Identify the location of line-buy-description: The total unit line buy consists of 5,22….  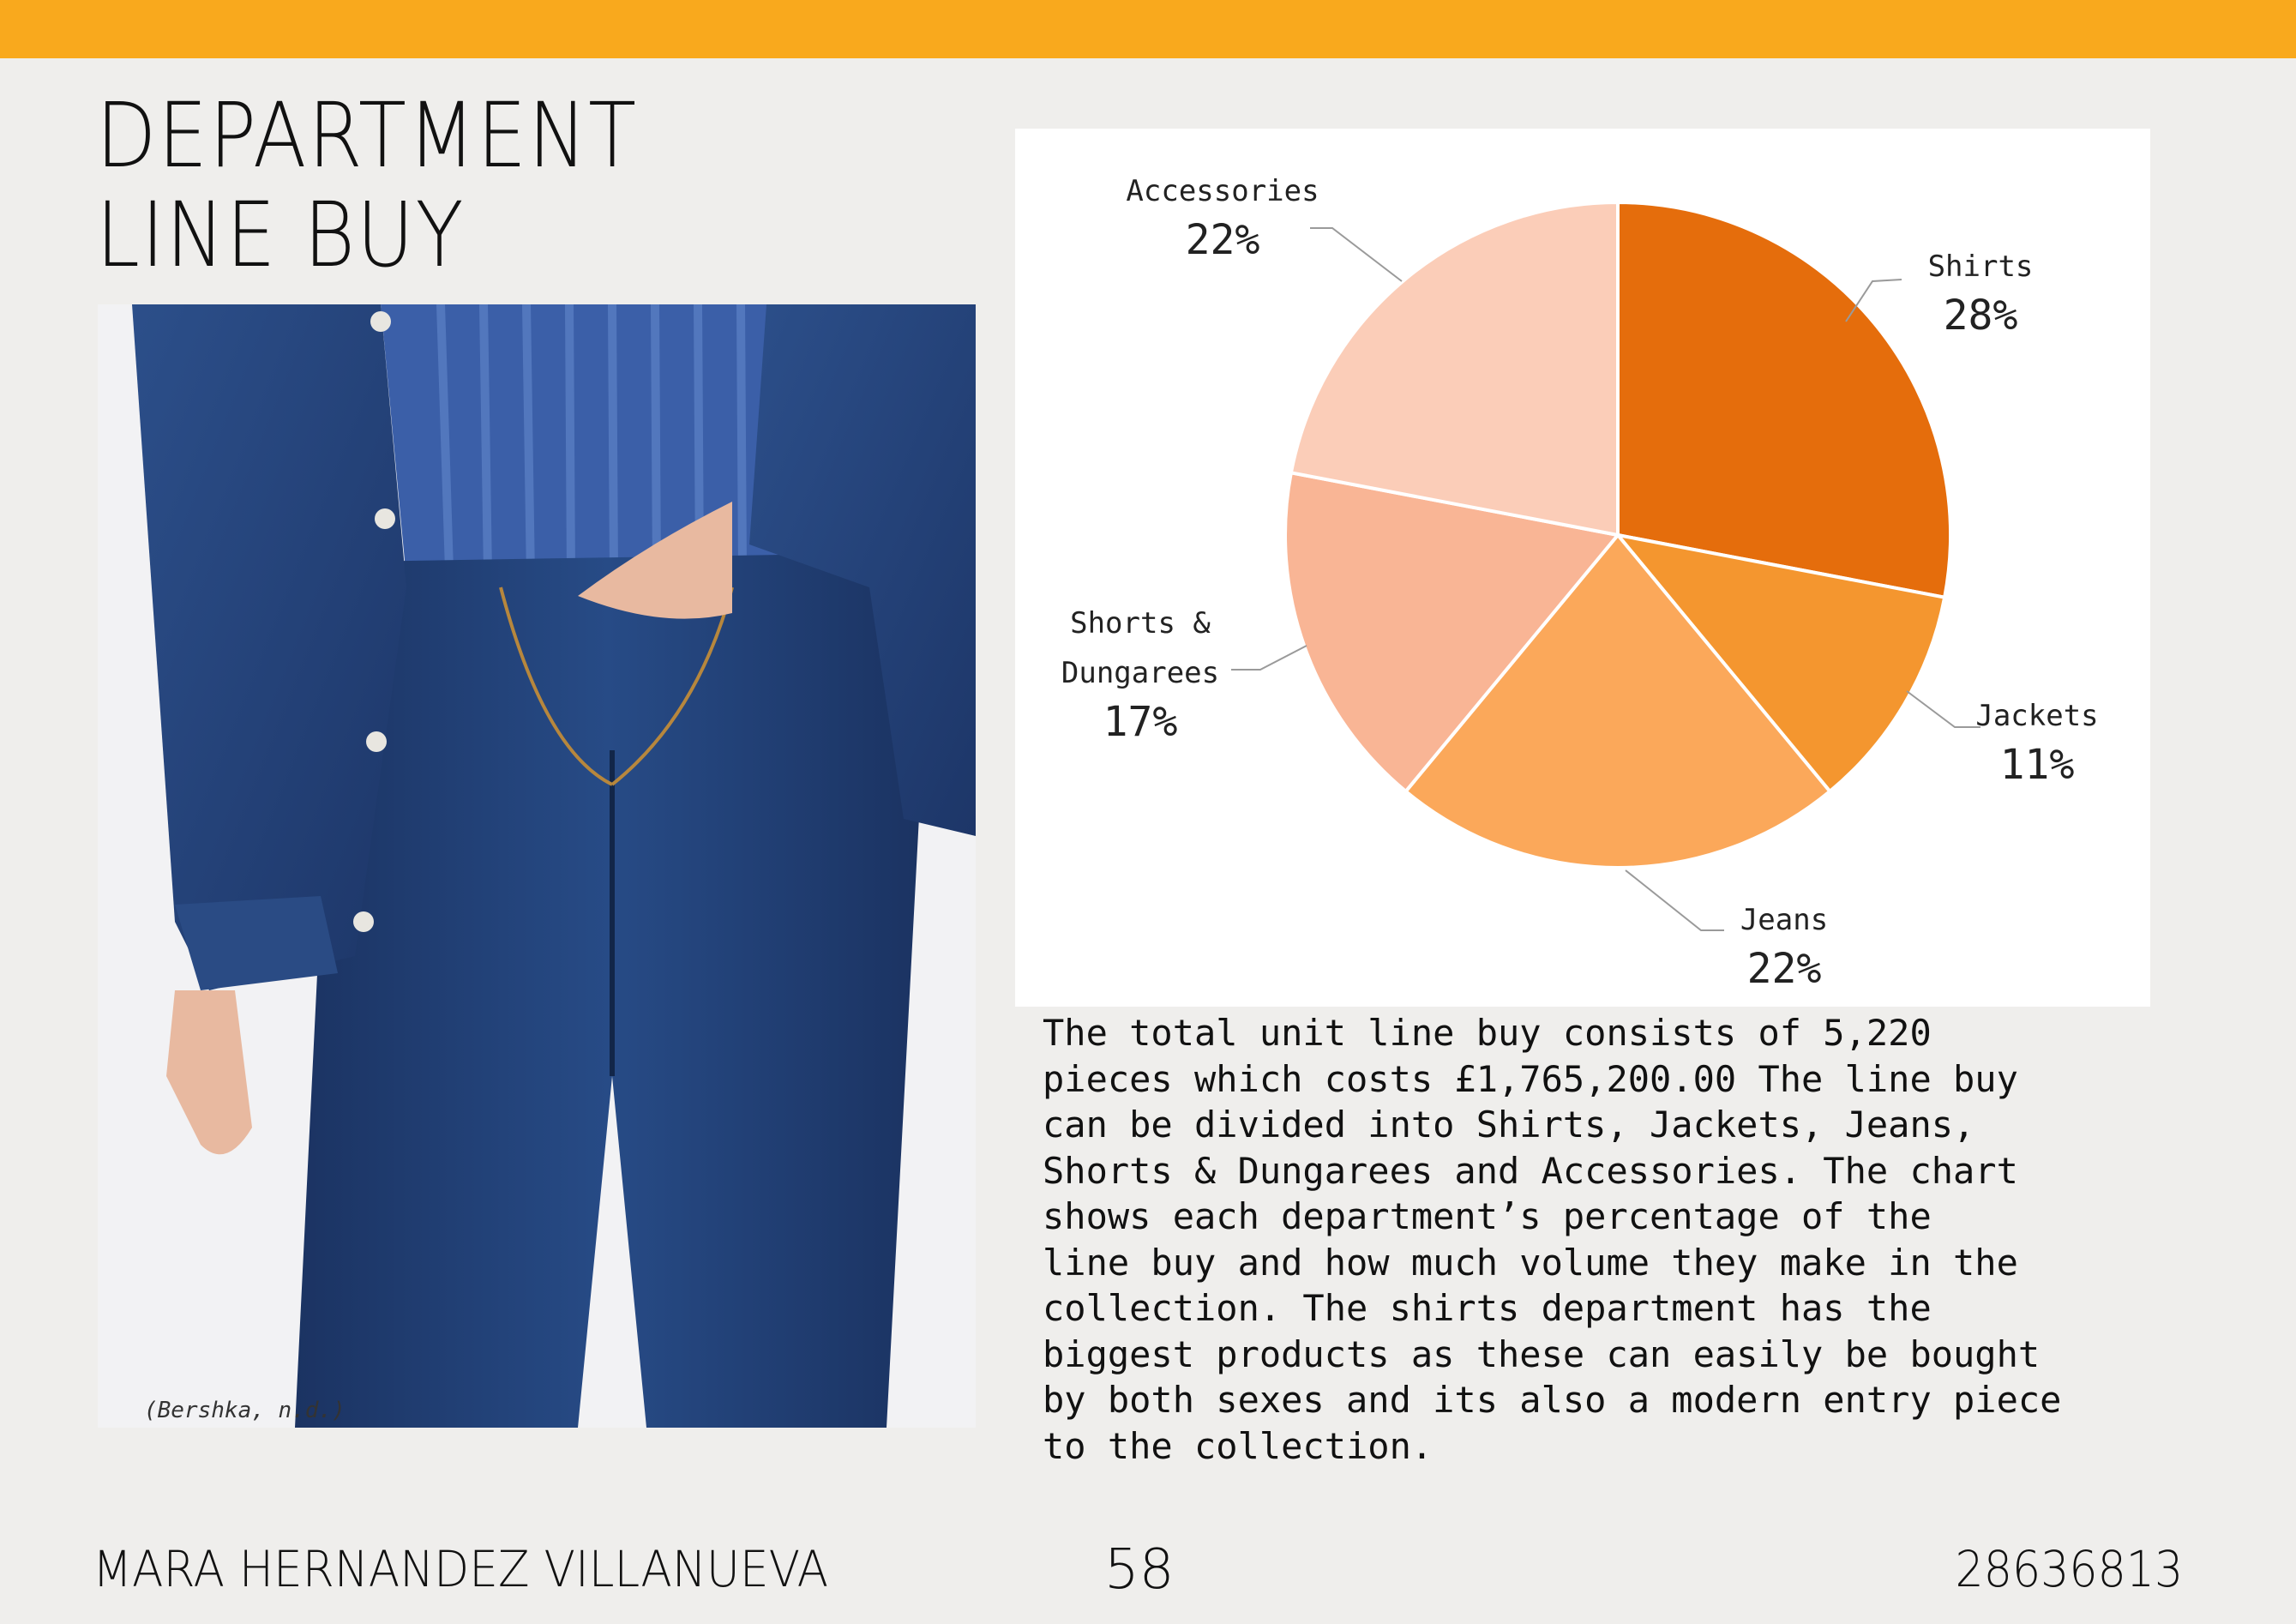
(1552, 1239).